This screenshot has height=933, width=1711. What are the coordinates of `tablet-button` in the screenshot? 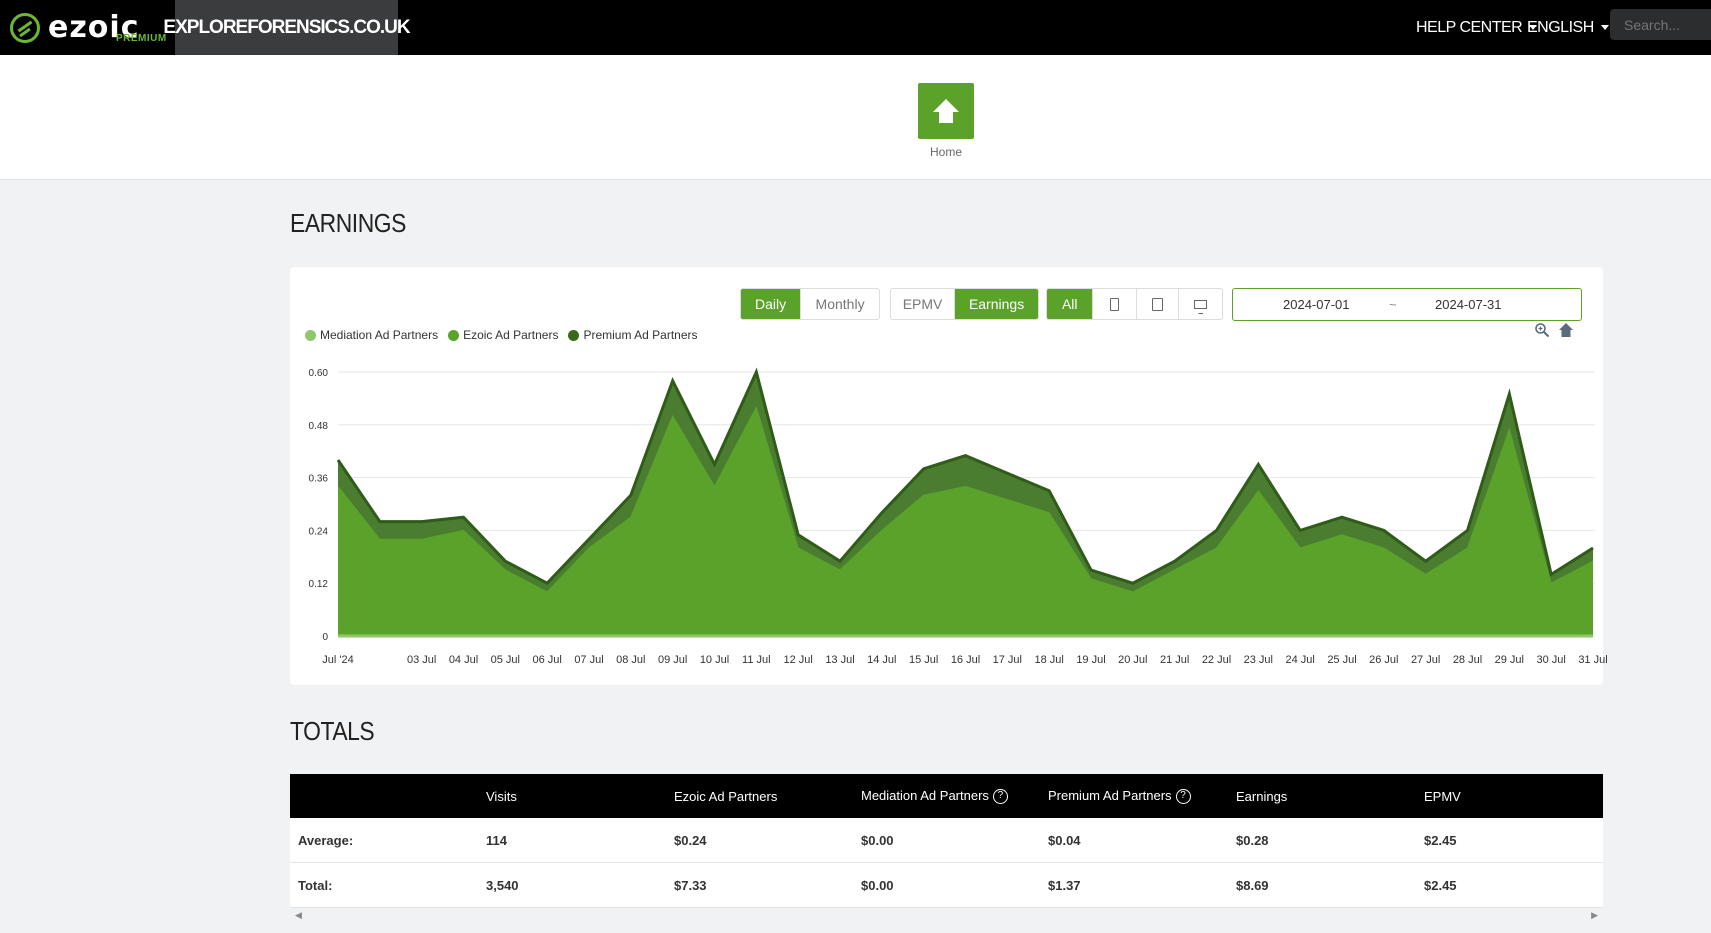 It's located at (1158, 304).